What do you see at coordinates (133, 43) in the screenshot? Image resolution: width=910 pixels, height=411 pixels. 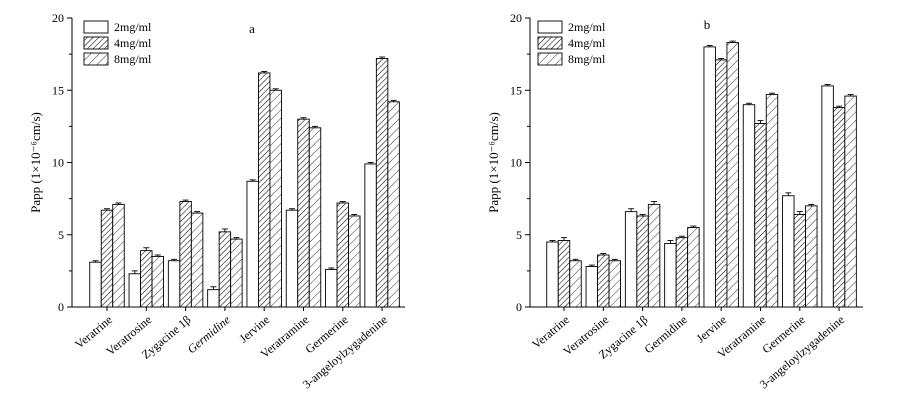 I see `legend-label-a-1: 4mg/ml` at bounding box center [133, 43].